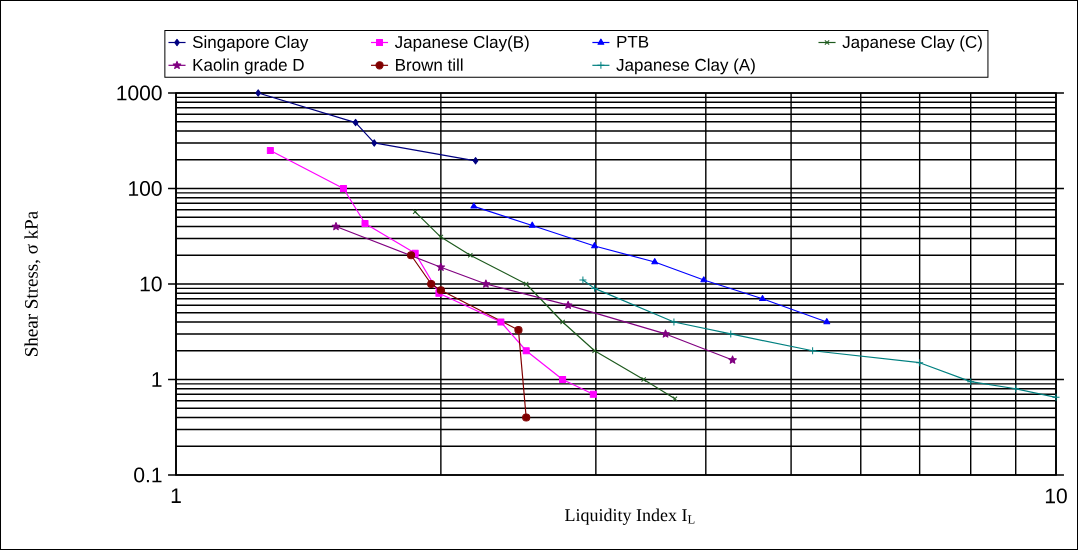 The height and width of the screenshot is (550, 1078). I want to click on y-tick-label: 10, so click(151, 284).